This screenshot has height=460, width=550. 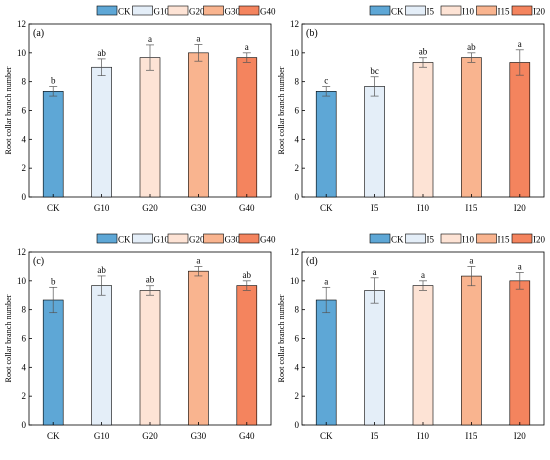 What do you see at coordinates (374, 358) in the screenshot?
I see `bar-i5` at bounding box center [374, 358].